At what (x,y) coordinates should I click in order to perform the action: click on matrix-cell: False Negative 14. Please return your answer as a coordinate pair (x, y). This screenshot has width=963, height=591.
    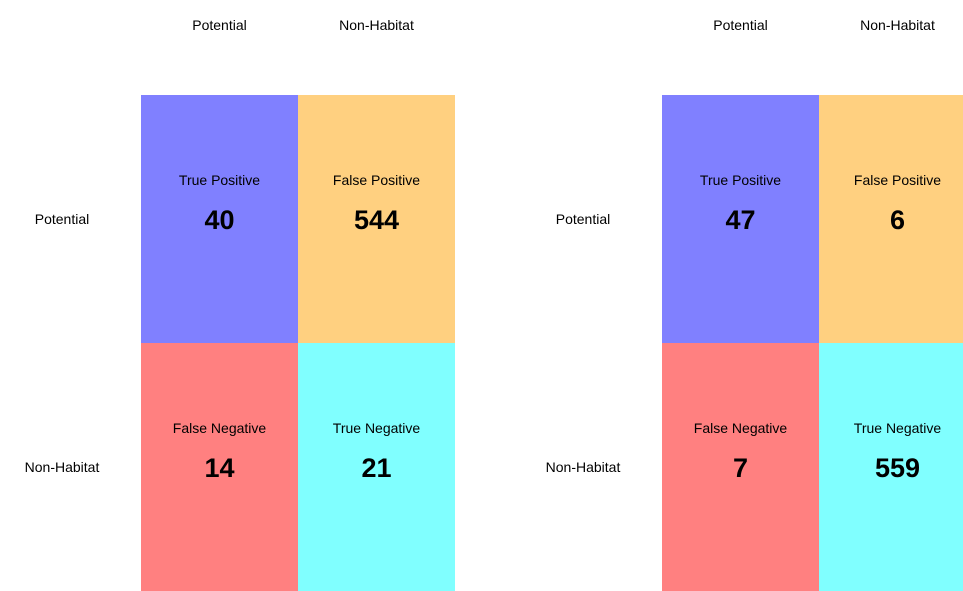
    Looking at the image, I should click on (219, 467).